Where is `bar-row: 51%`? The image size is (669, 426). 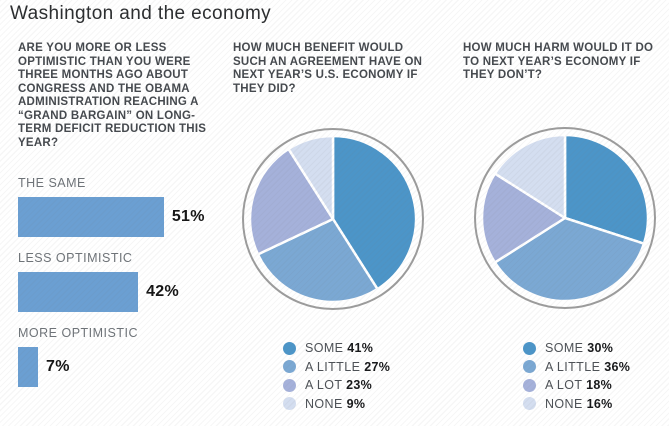 bar-row: 51% is located at coordinates (125, 217).